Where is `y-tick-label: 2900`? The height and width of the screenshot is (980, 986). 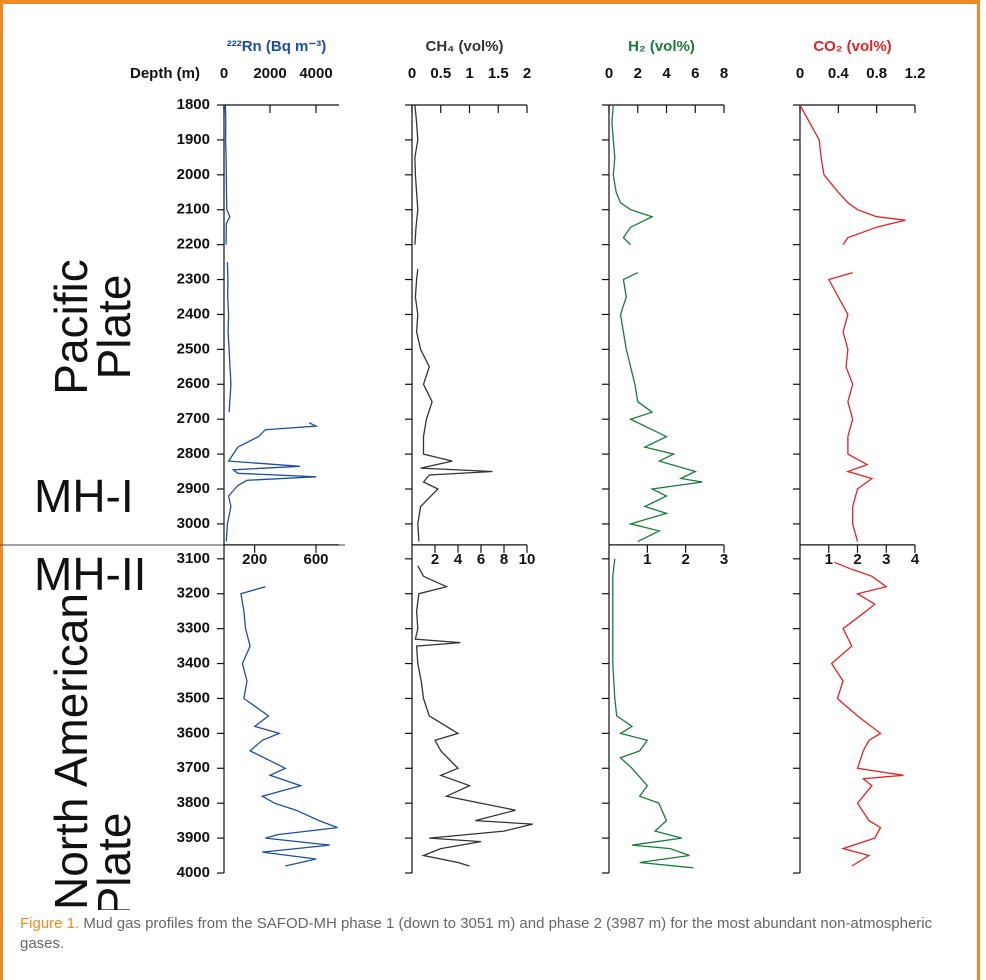
y-tick-label: 2900 is located at coordinates (193, 488).